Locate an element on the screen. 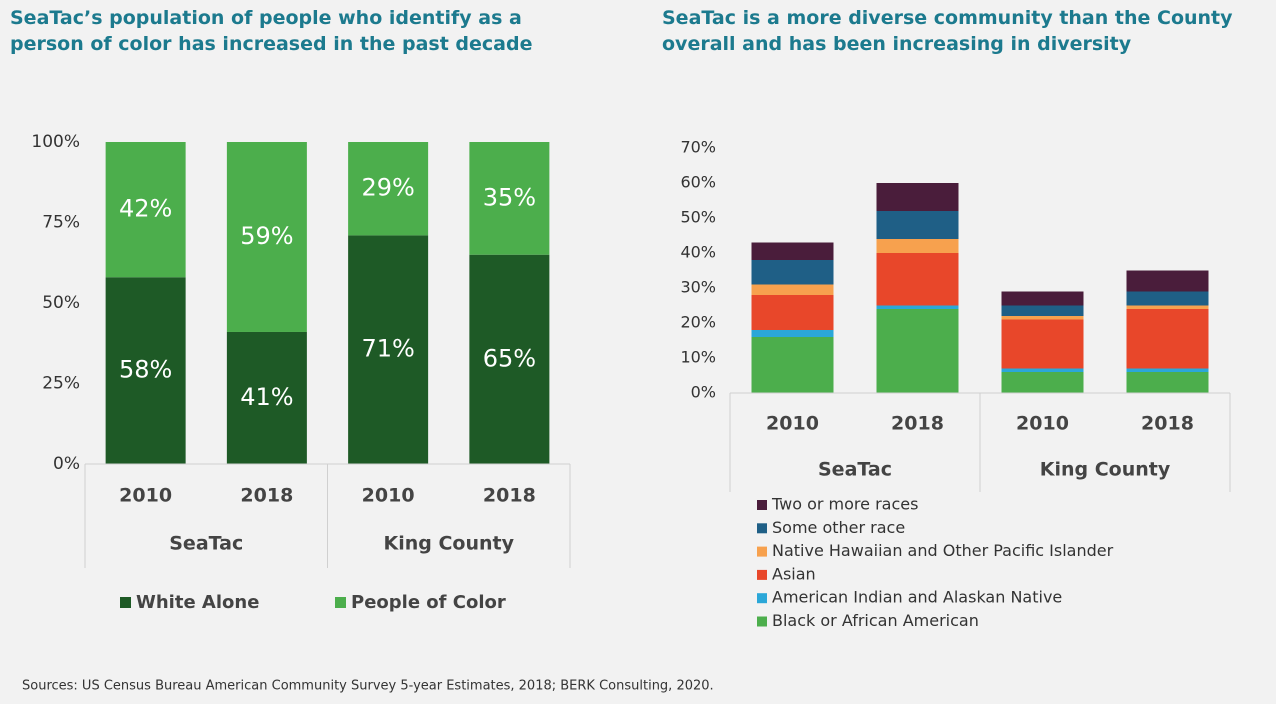 The image size is (1276, 704). data-label: 35% is located at coordinates (509, 197).